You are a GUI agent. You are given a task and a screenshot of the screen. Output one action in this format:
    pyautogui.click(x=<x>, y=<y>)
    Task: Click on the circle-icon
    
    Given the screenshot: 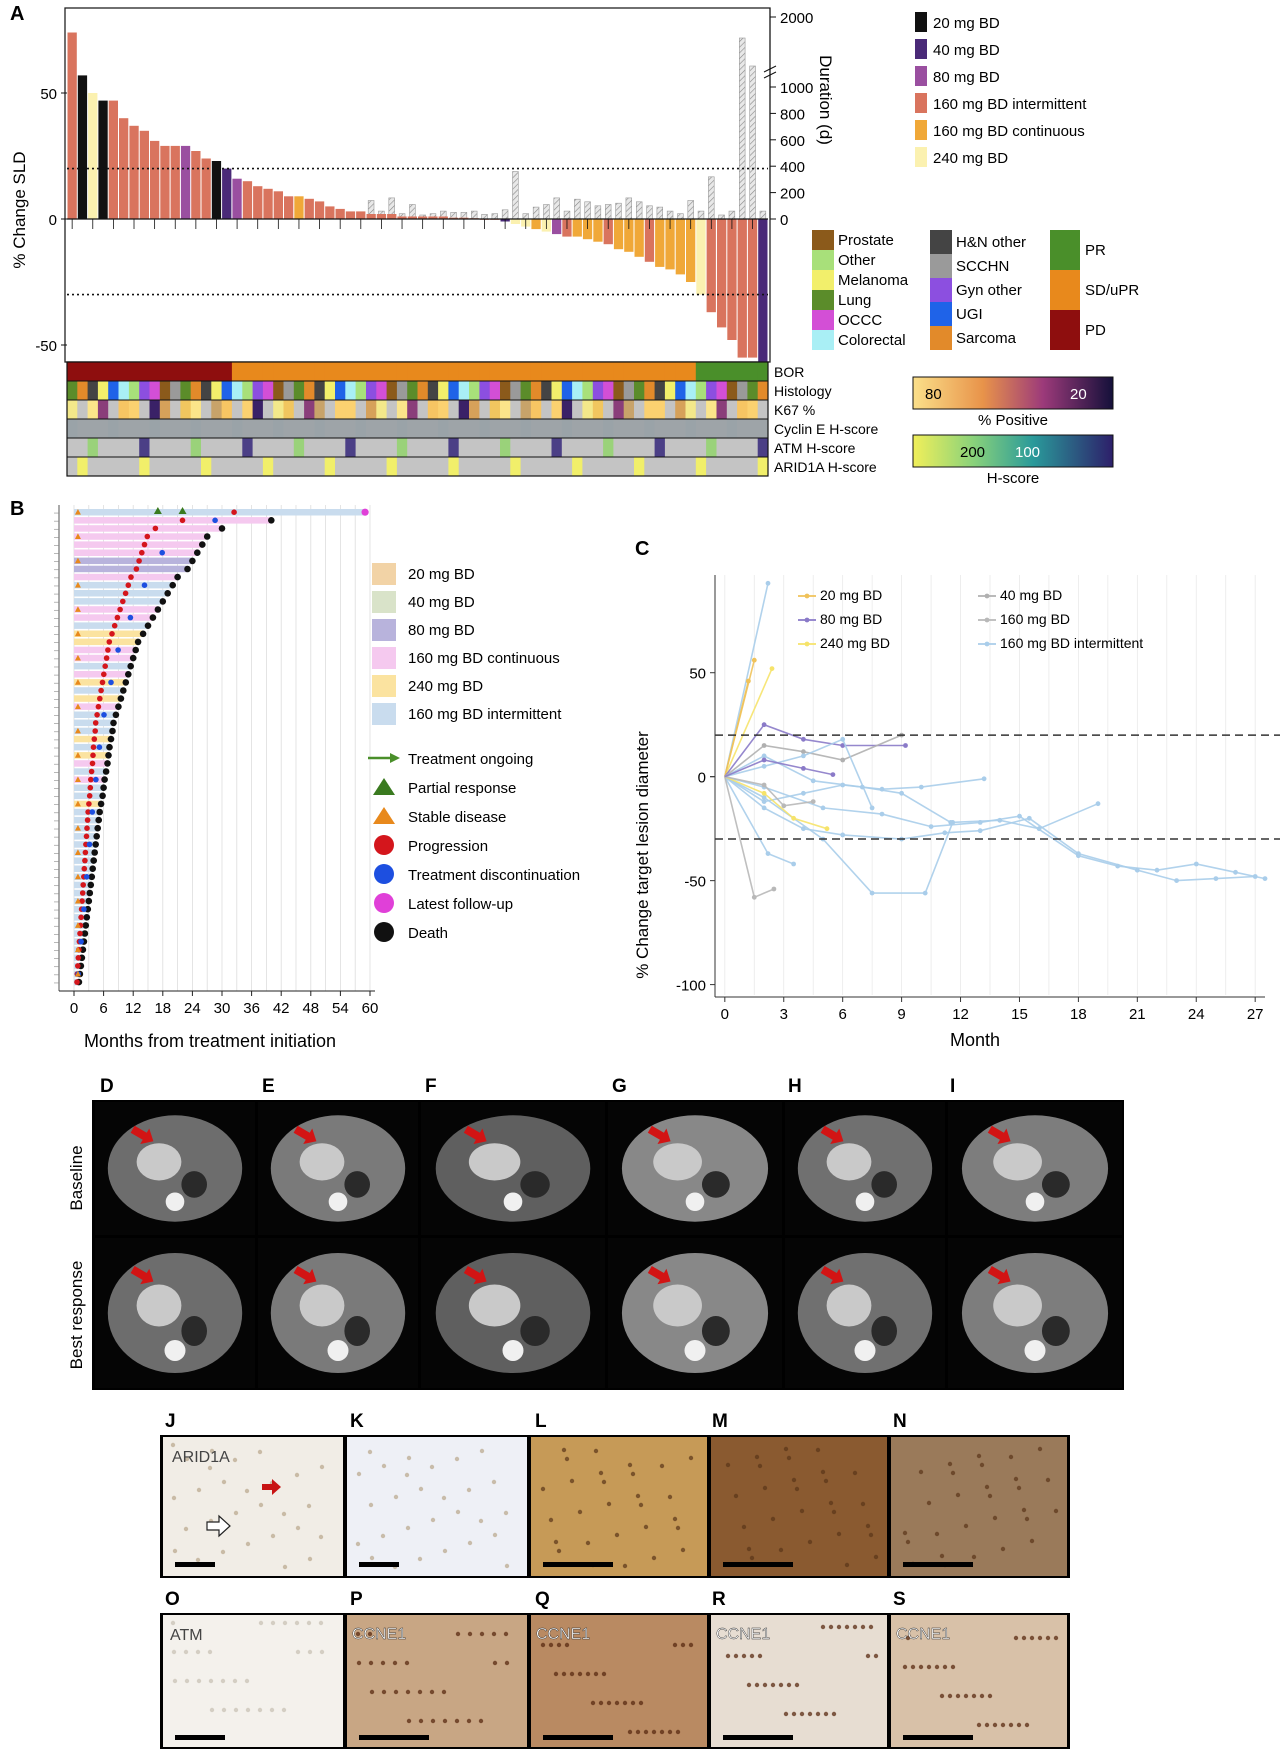 What is the action you would take?
    pyautogui.click(x=384, y=932)
    